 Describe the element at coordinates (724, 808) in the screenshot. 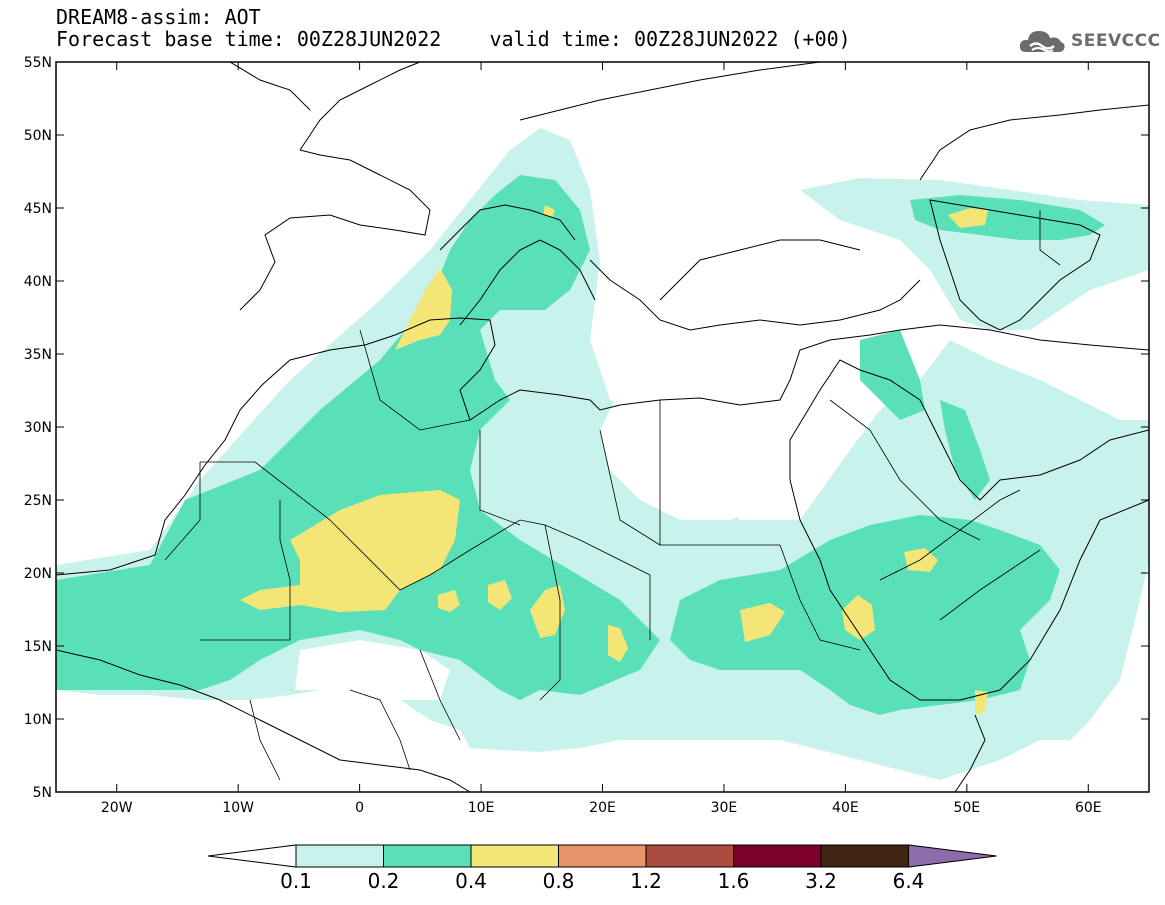

I see `lon-tick-label: 30E` at that location.